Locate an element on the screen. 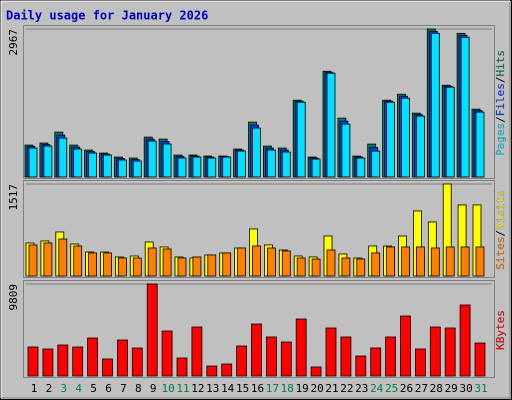 This screenshot has height=400, width=512. x-tick-label: 9 is located at coordinates (153, 388).